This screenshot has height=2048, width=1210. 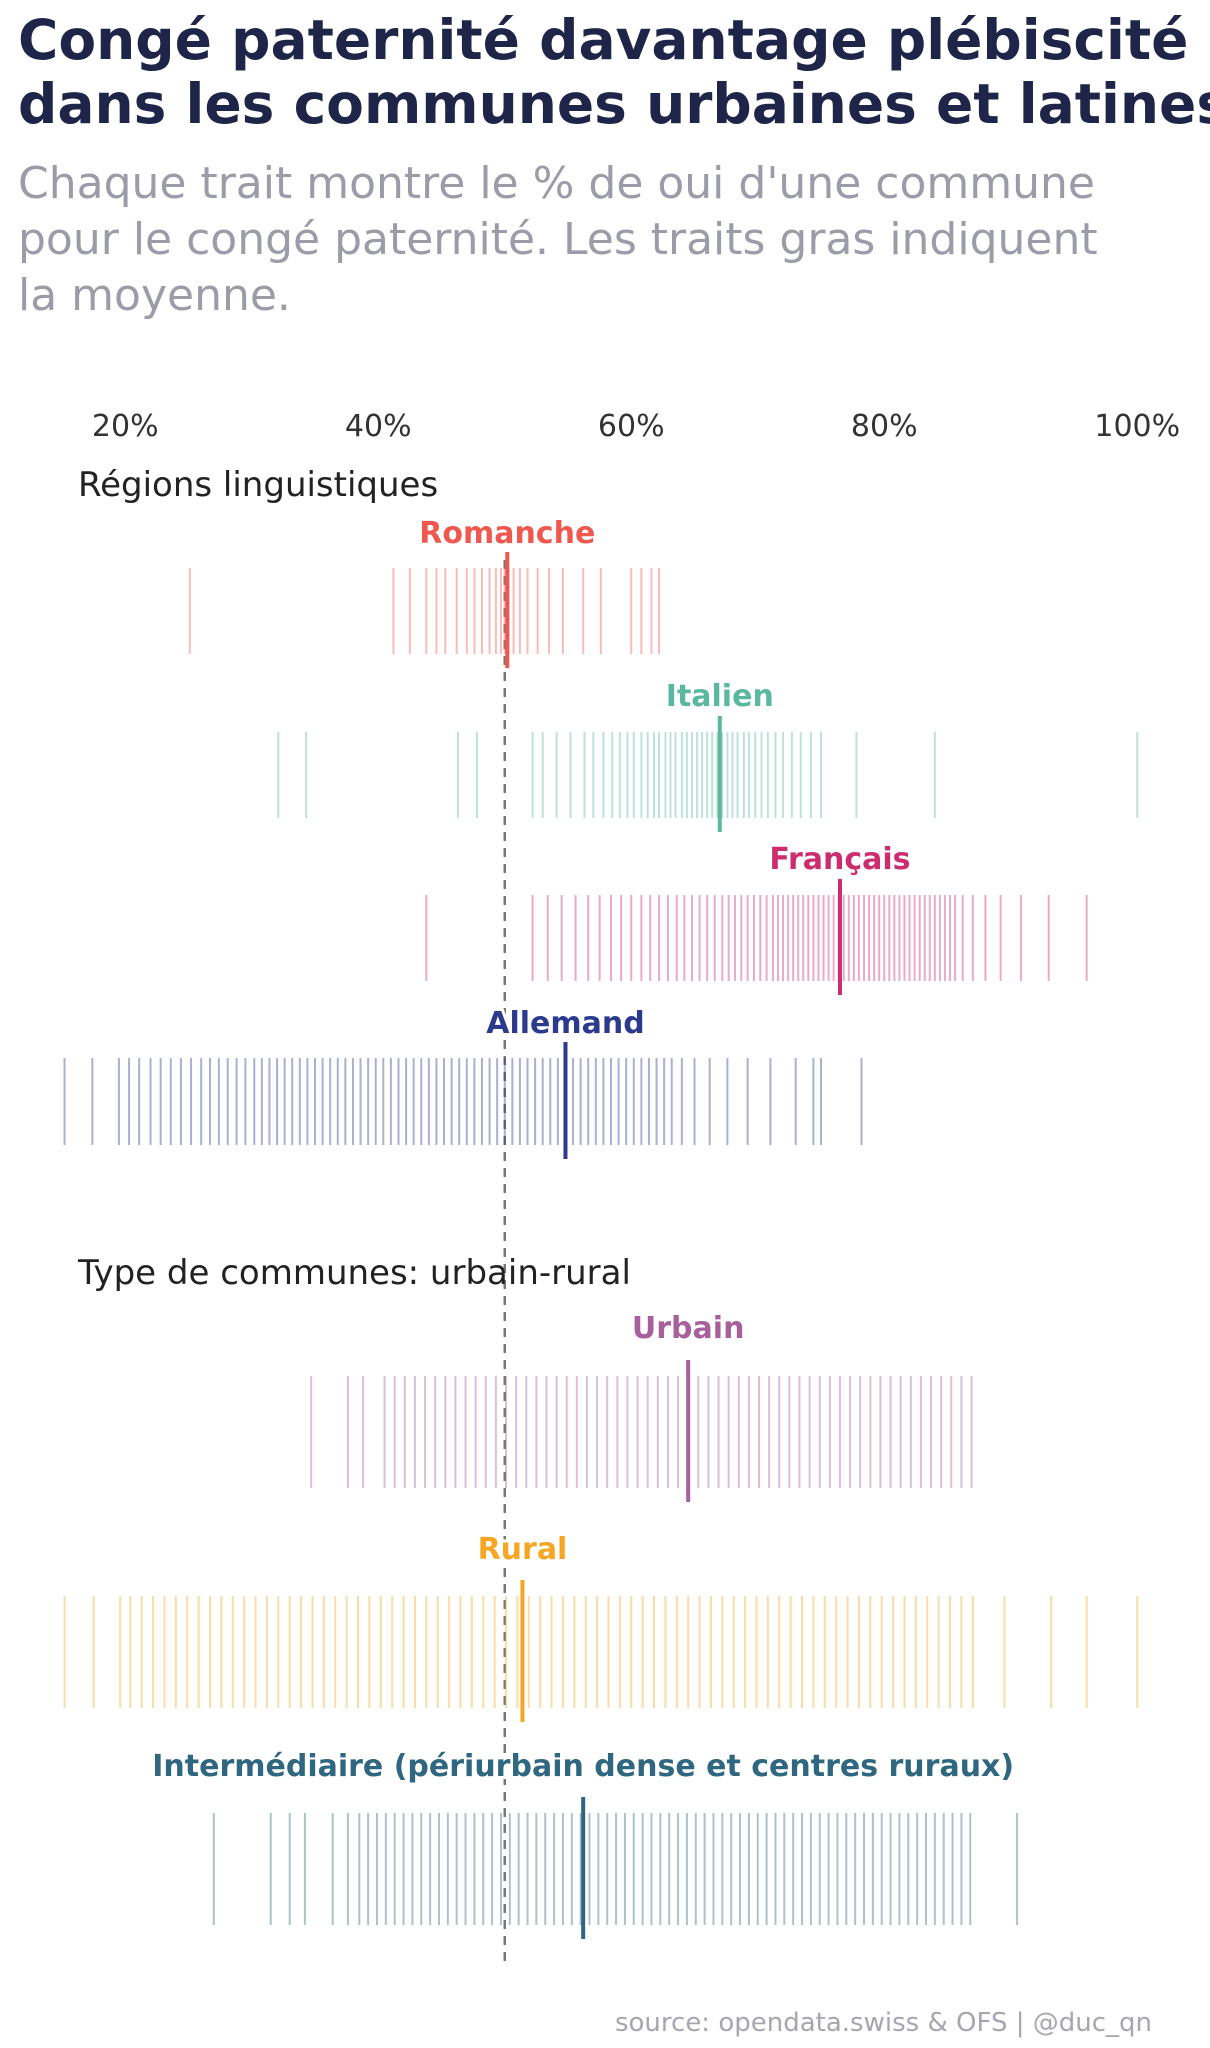 I want to click on chart-title-line: dans les communes urbaines et latines, so click(x=614, y=104).